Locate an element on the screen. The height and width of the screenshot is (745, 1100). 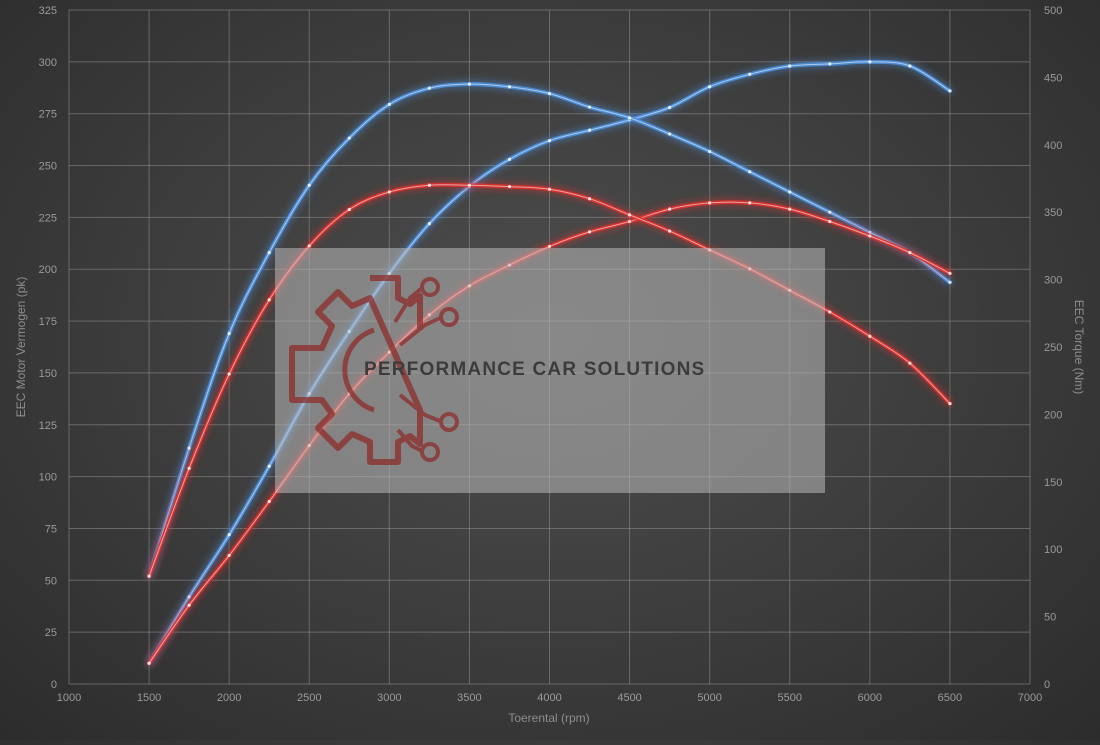
x-tick-label-9: 5500 is located at coordinates (790, 698).